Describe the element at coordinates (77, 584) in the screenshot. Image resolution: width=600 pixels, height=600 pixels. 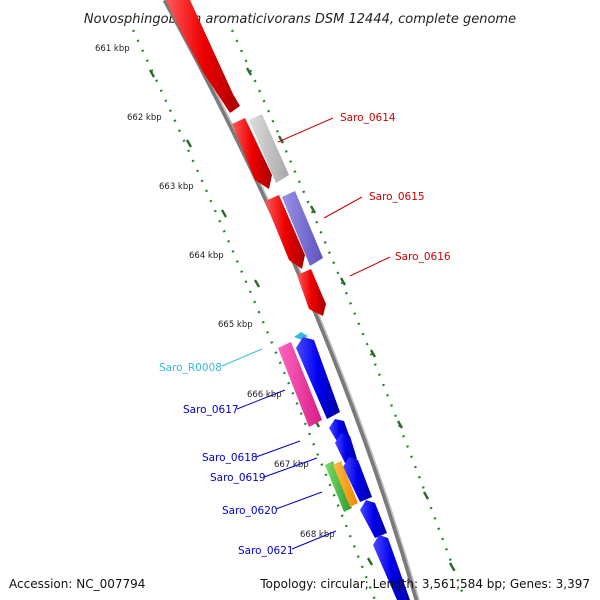
I see `accession-text: Accession: NC_007794` at that location.